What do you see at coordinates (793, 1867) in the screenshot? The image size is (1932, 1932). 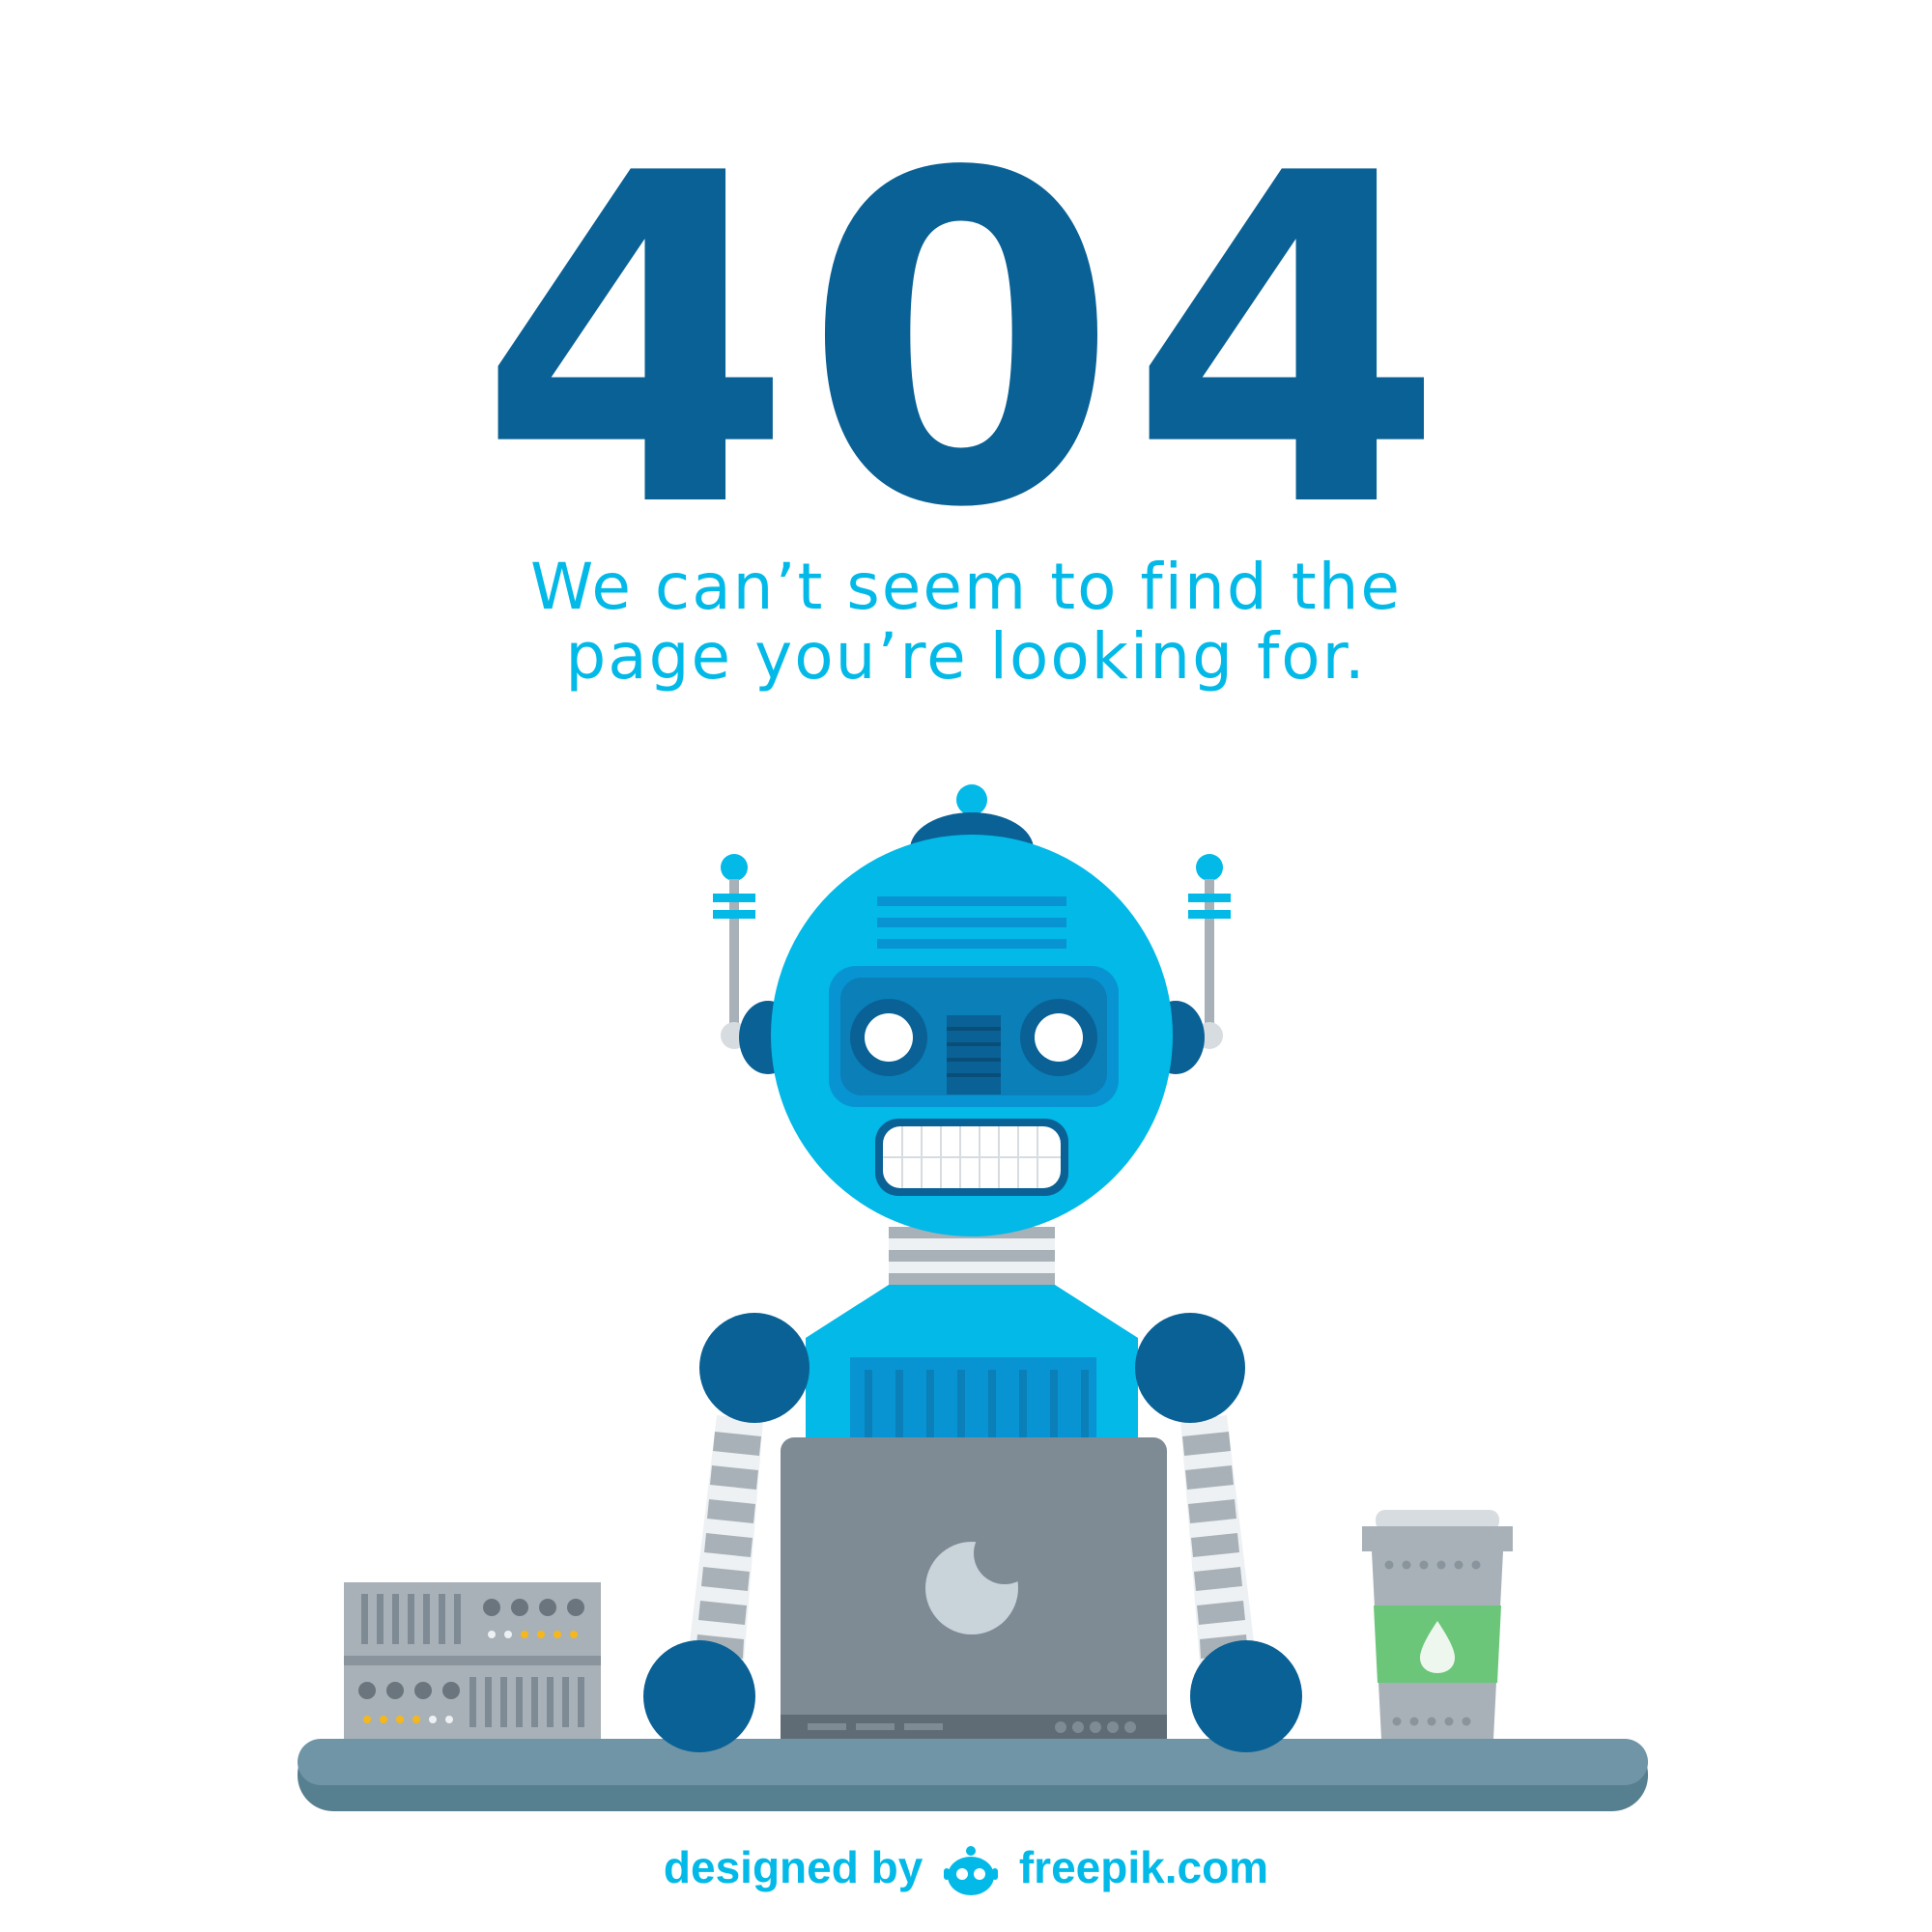 I see `credit-designed-by: designed by` at bounding box center [793, 1867].